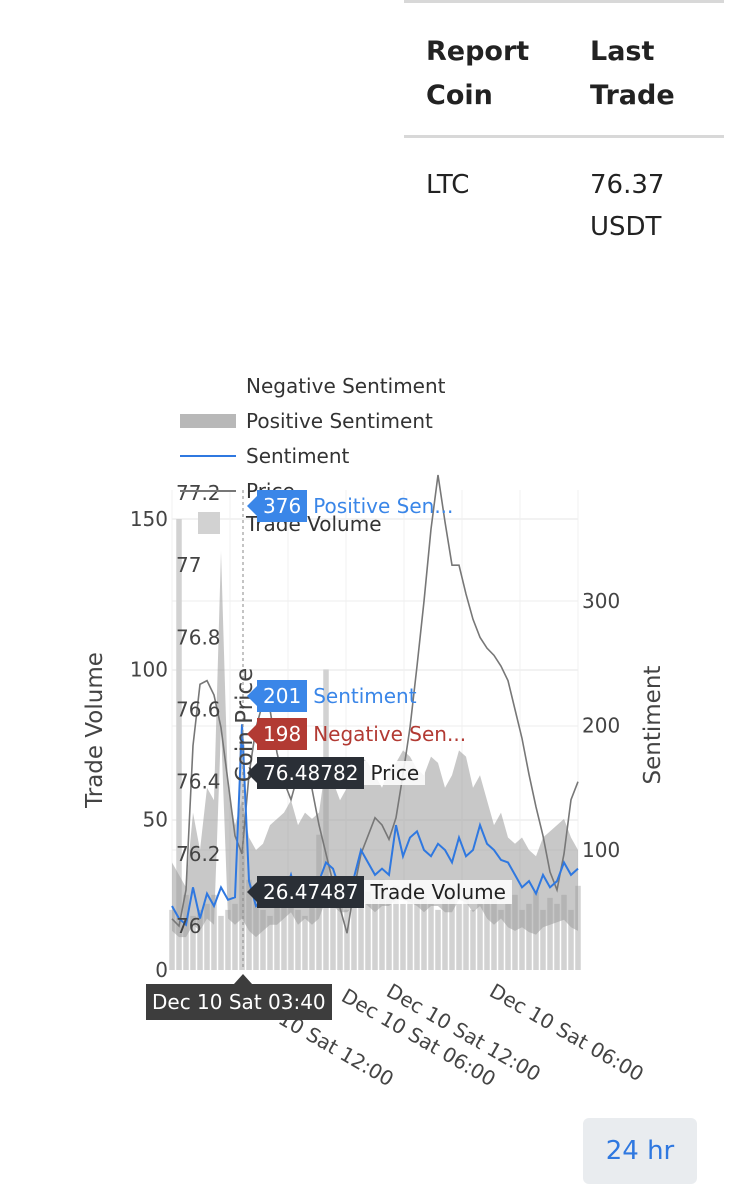  I want to click on tooltip-trade-volume: 26.47487 Trade Volume, so click(379, 892).